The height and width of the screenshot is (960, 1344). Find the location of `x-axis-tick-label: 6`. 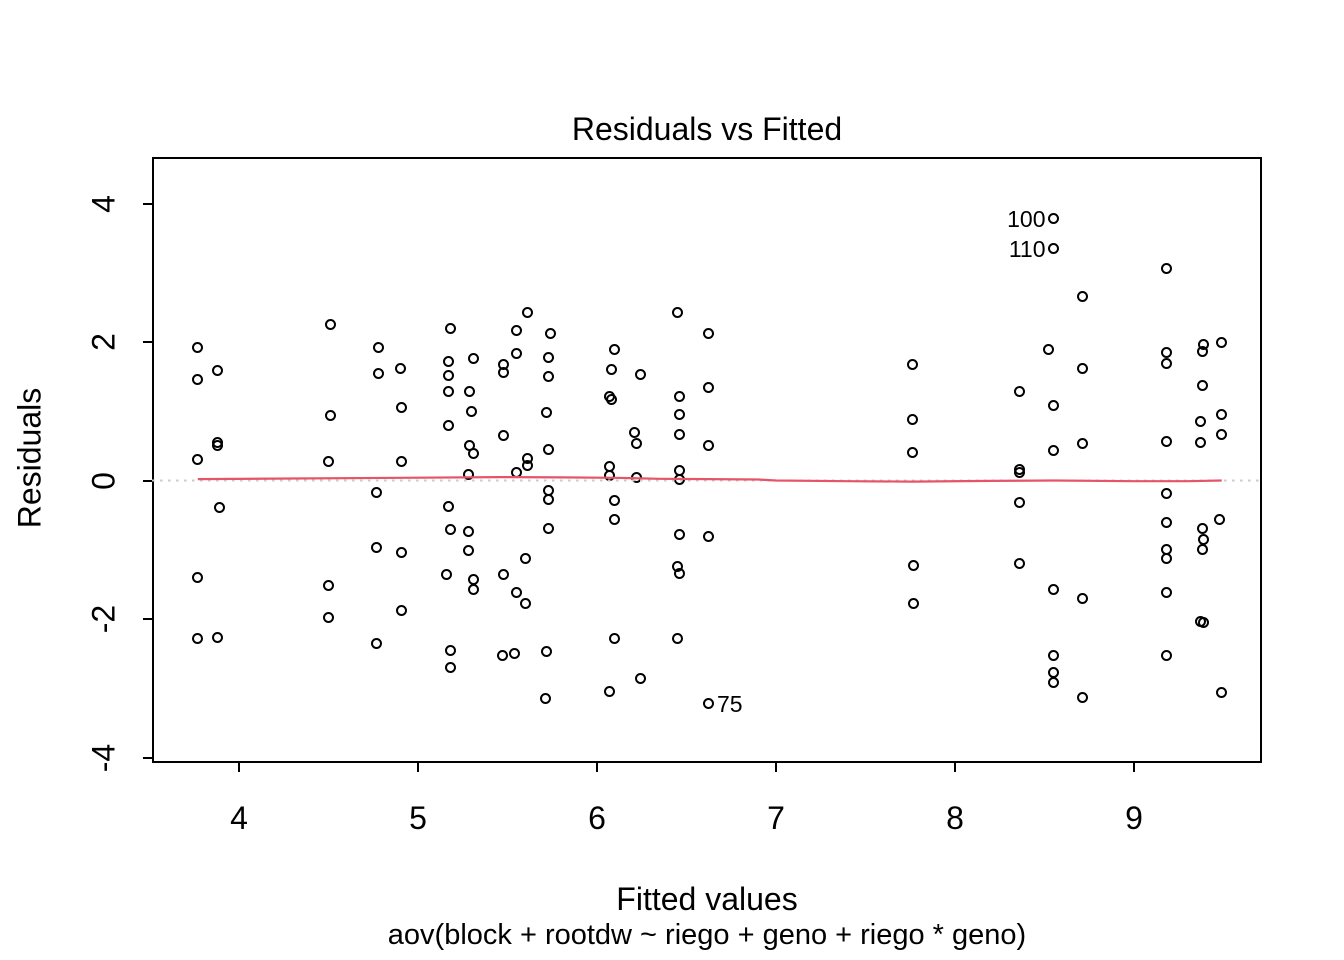

x-axis-tick-label: 6 is located at coordinates (597, 818).